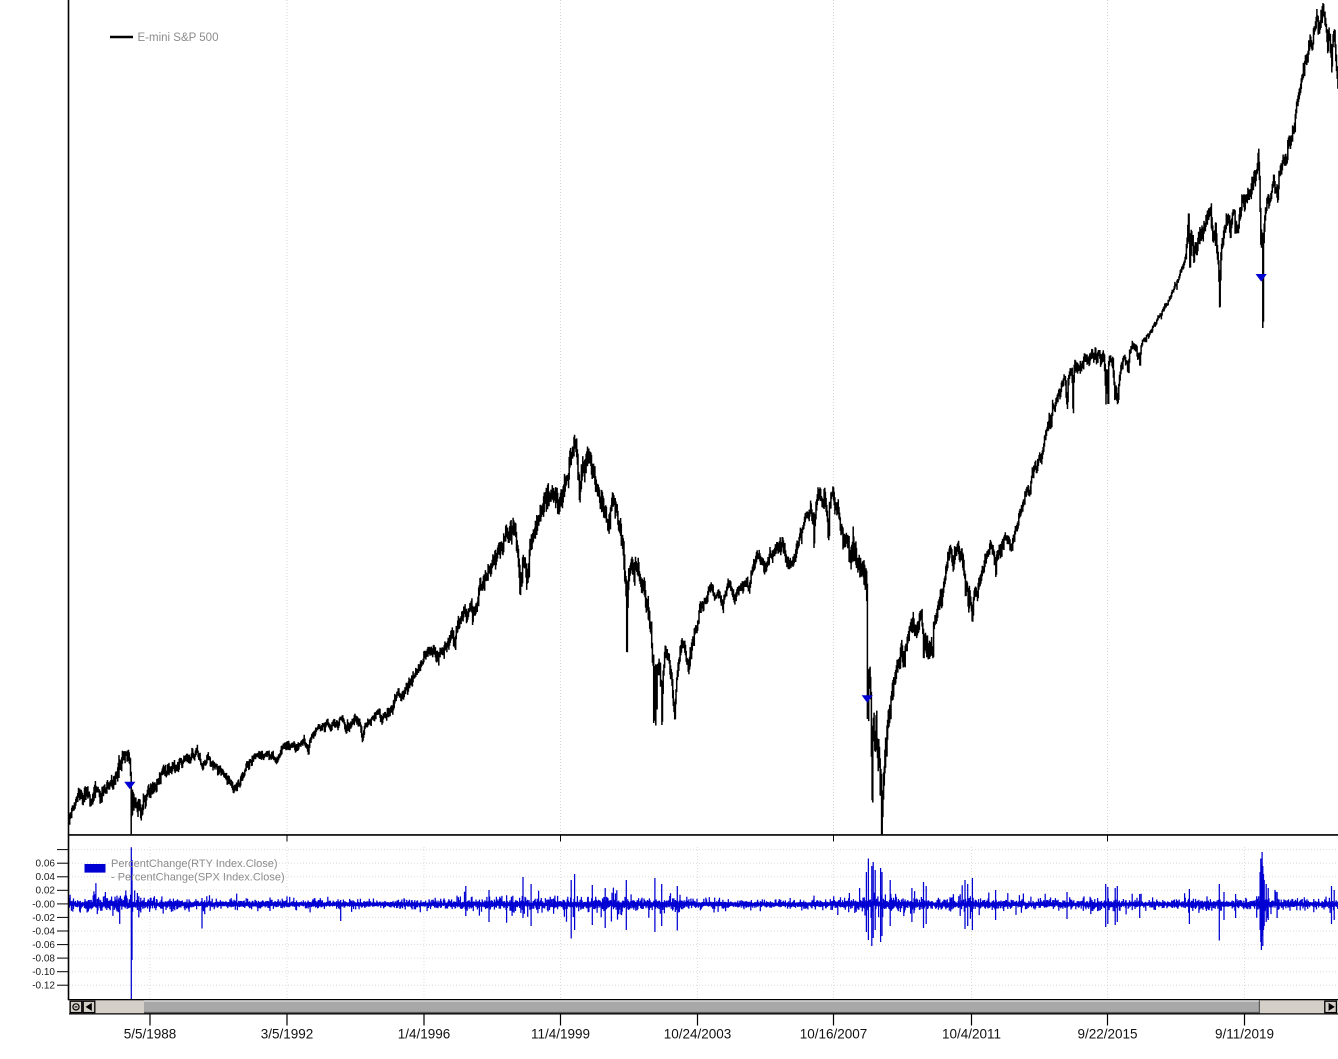 Image resolution: width=1338 pixels, height=1059 pixels. Describe the element at coordinates (43, 959) in the screenshot. I see `svg-text: -0.08` at that location.